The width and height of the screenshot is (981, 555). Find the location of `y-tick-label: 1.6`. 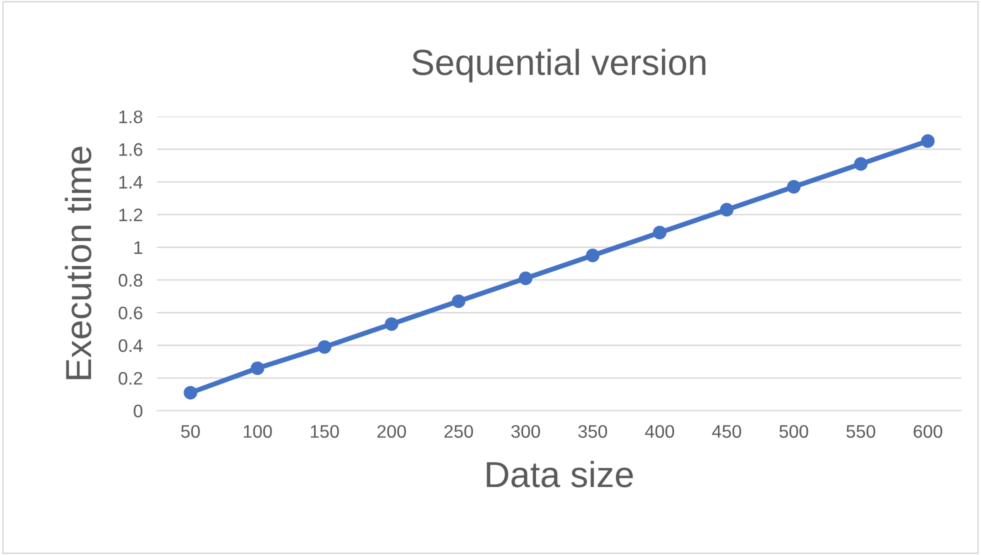

y-tick-label: 1.6 is located at coordinates (130, 149).